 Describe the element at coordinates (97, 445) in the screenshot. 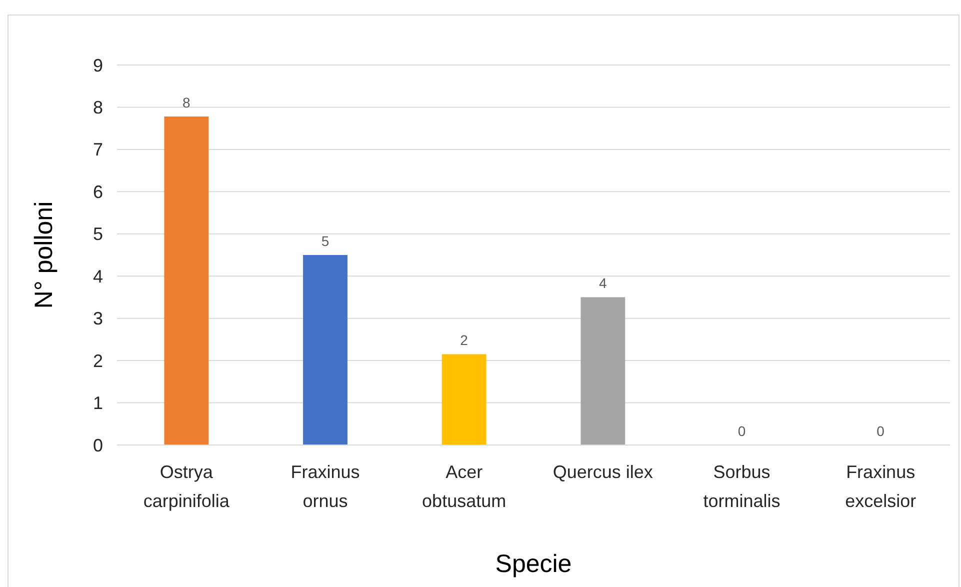

I see `y-tick-label: 0` at that location.